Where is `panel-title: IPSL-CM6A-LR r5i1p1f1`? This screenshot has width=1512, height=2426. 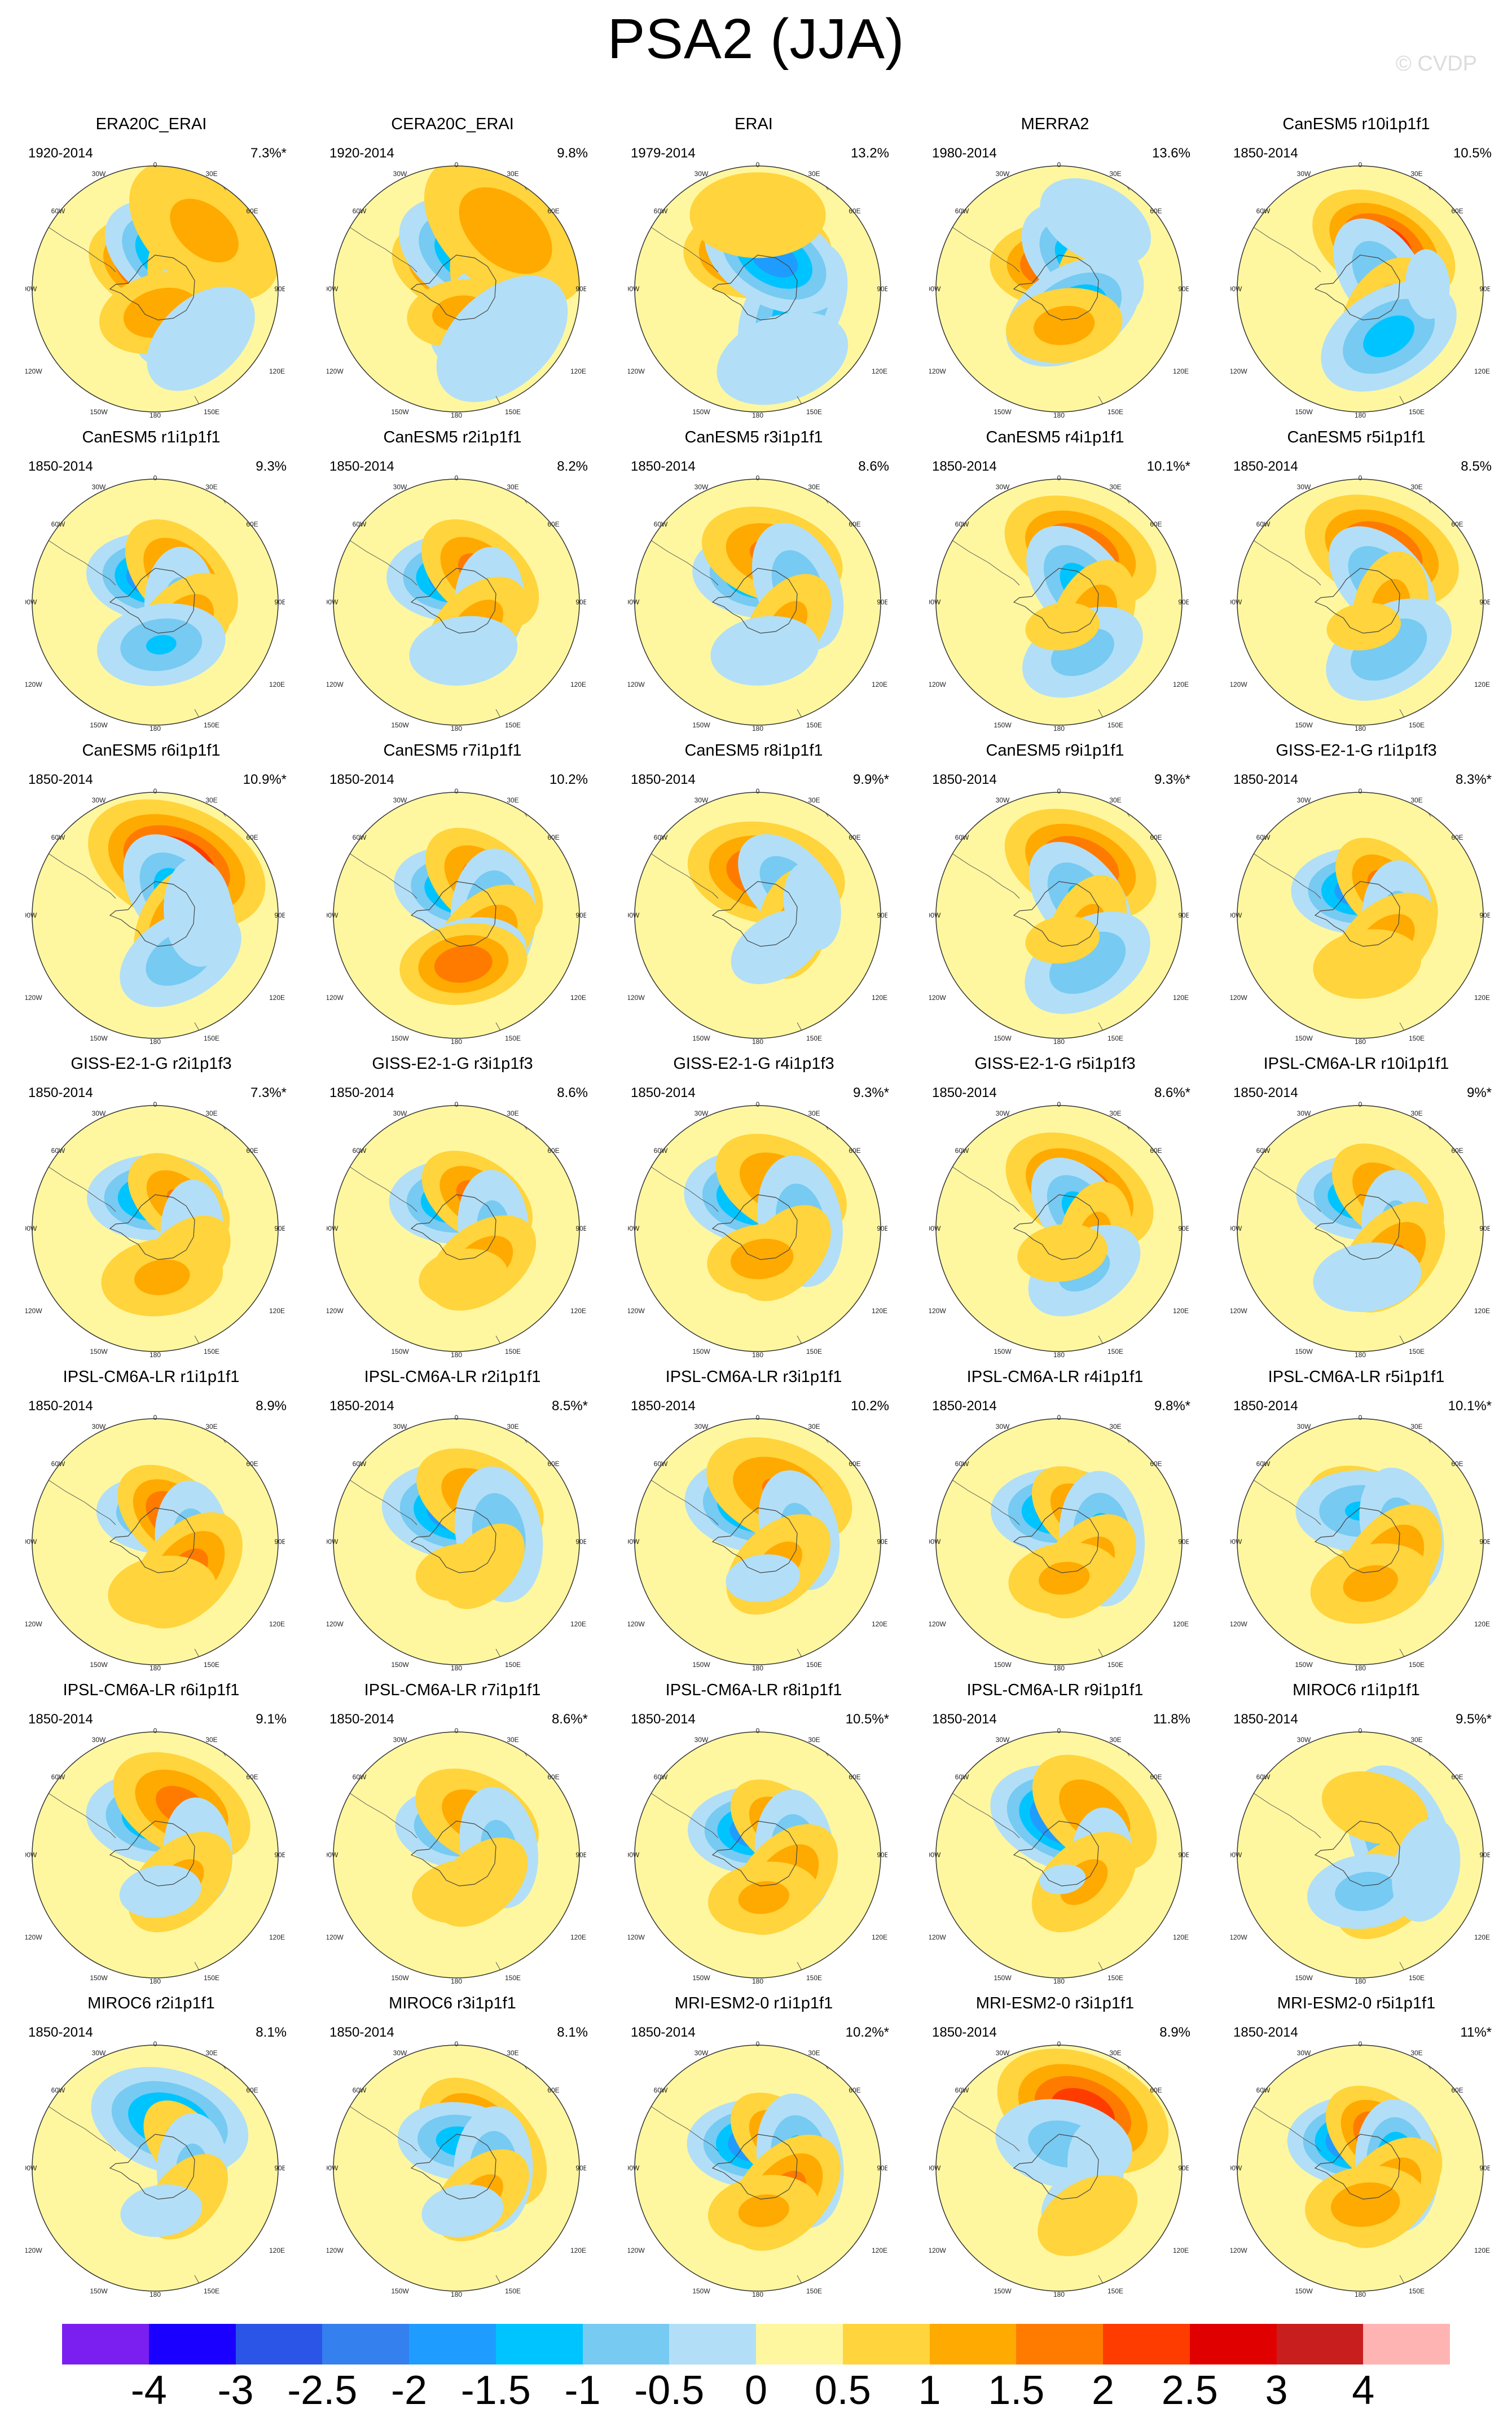 panel-title: IPSL-CM6A-LR r5i1p1f1 is located at coordinates (1356, 1377).